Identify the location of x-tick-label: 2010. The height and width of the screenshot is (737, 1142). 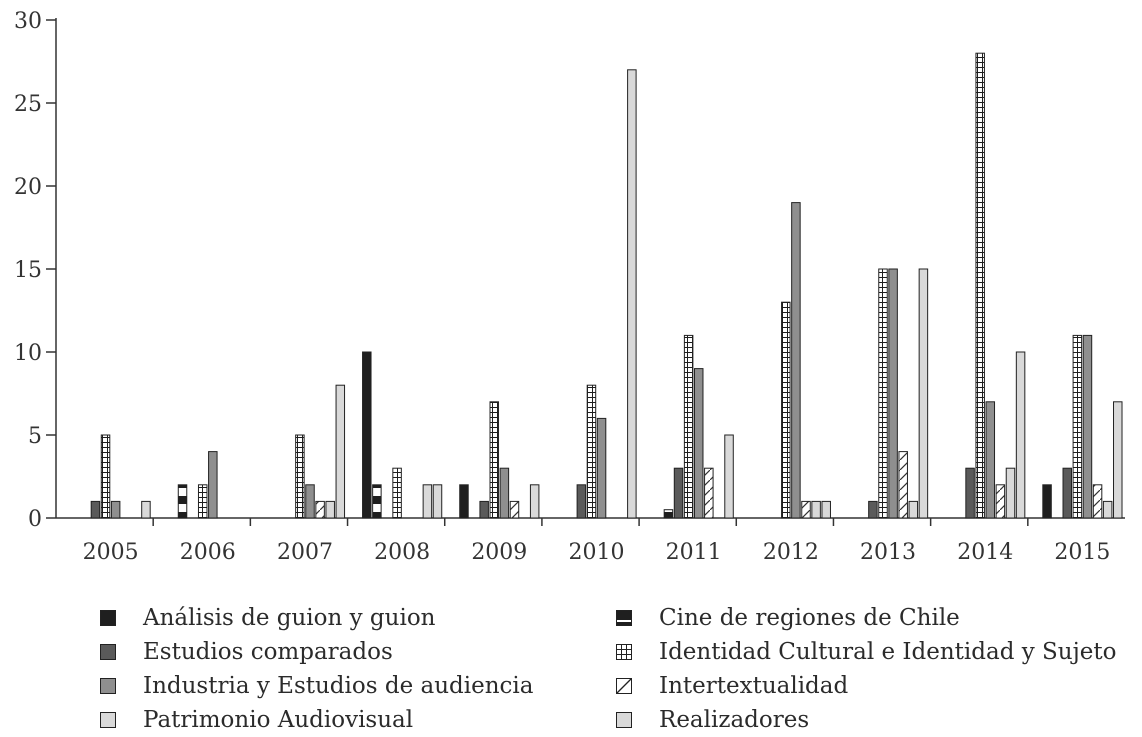
(597, 552).